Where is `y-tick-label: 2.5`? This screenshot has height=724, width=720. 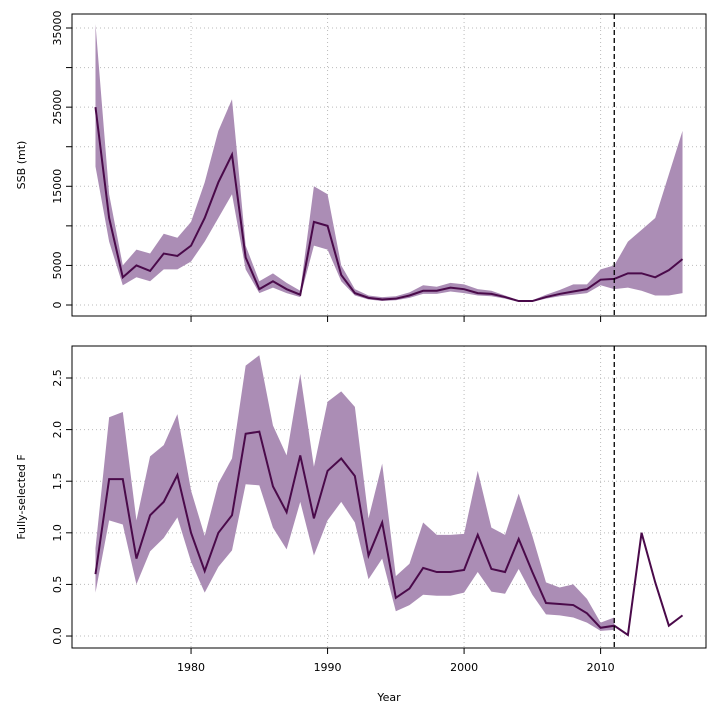
y-tick-label: 2.5 is located at coordinates (57, 378).